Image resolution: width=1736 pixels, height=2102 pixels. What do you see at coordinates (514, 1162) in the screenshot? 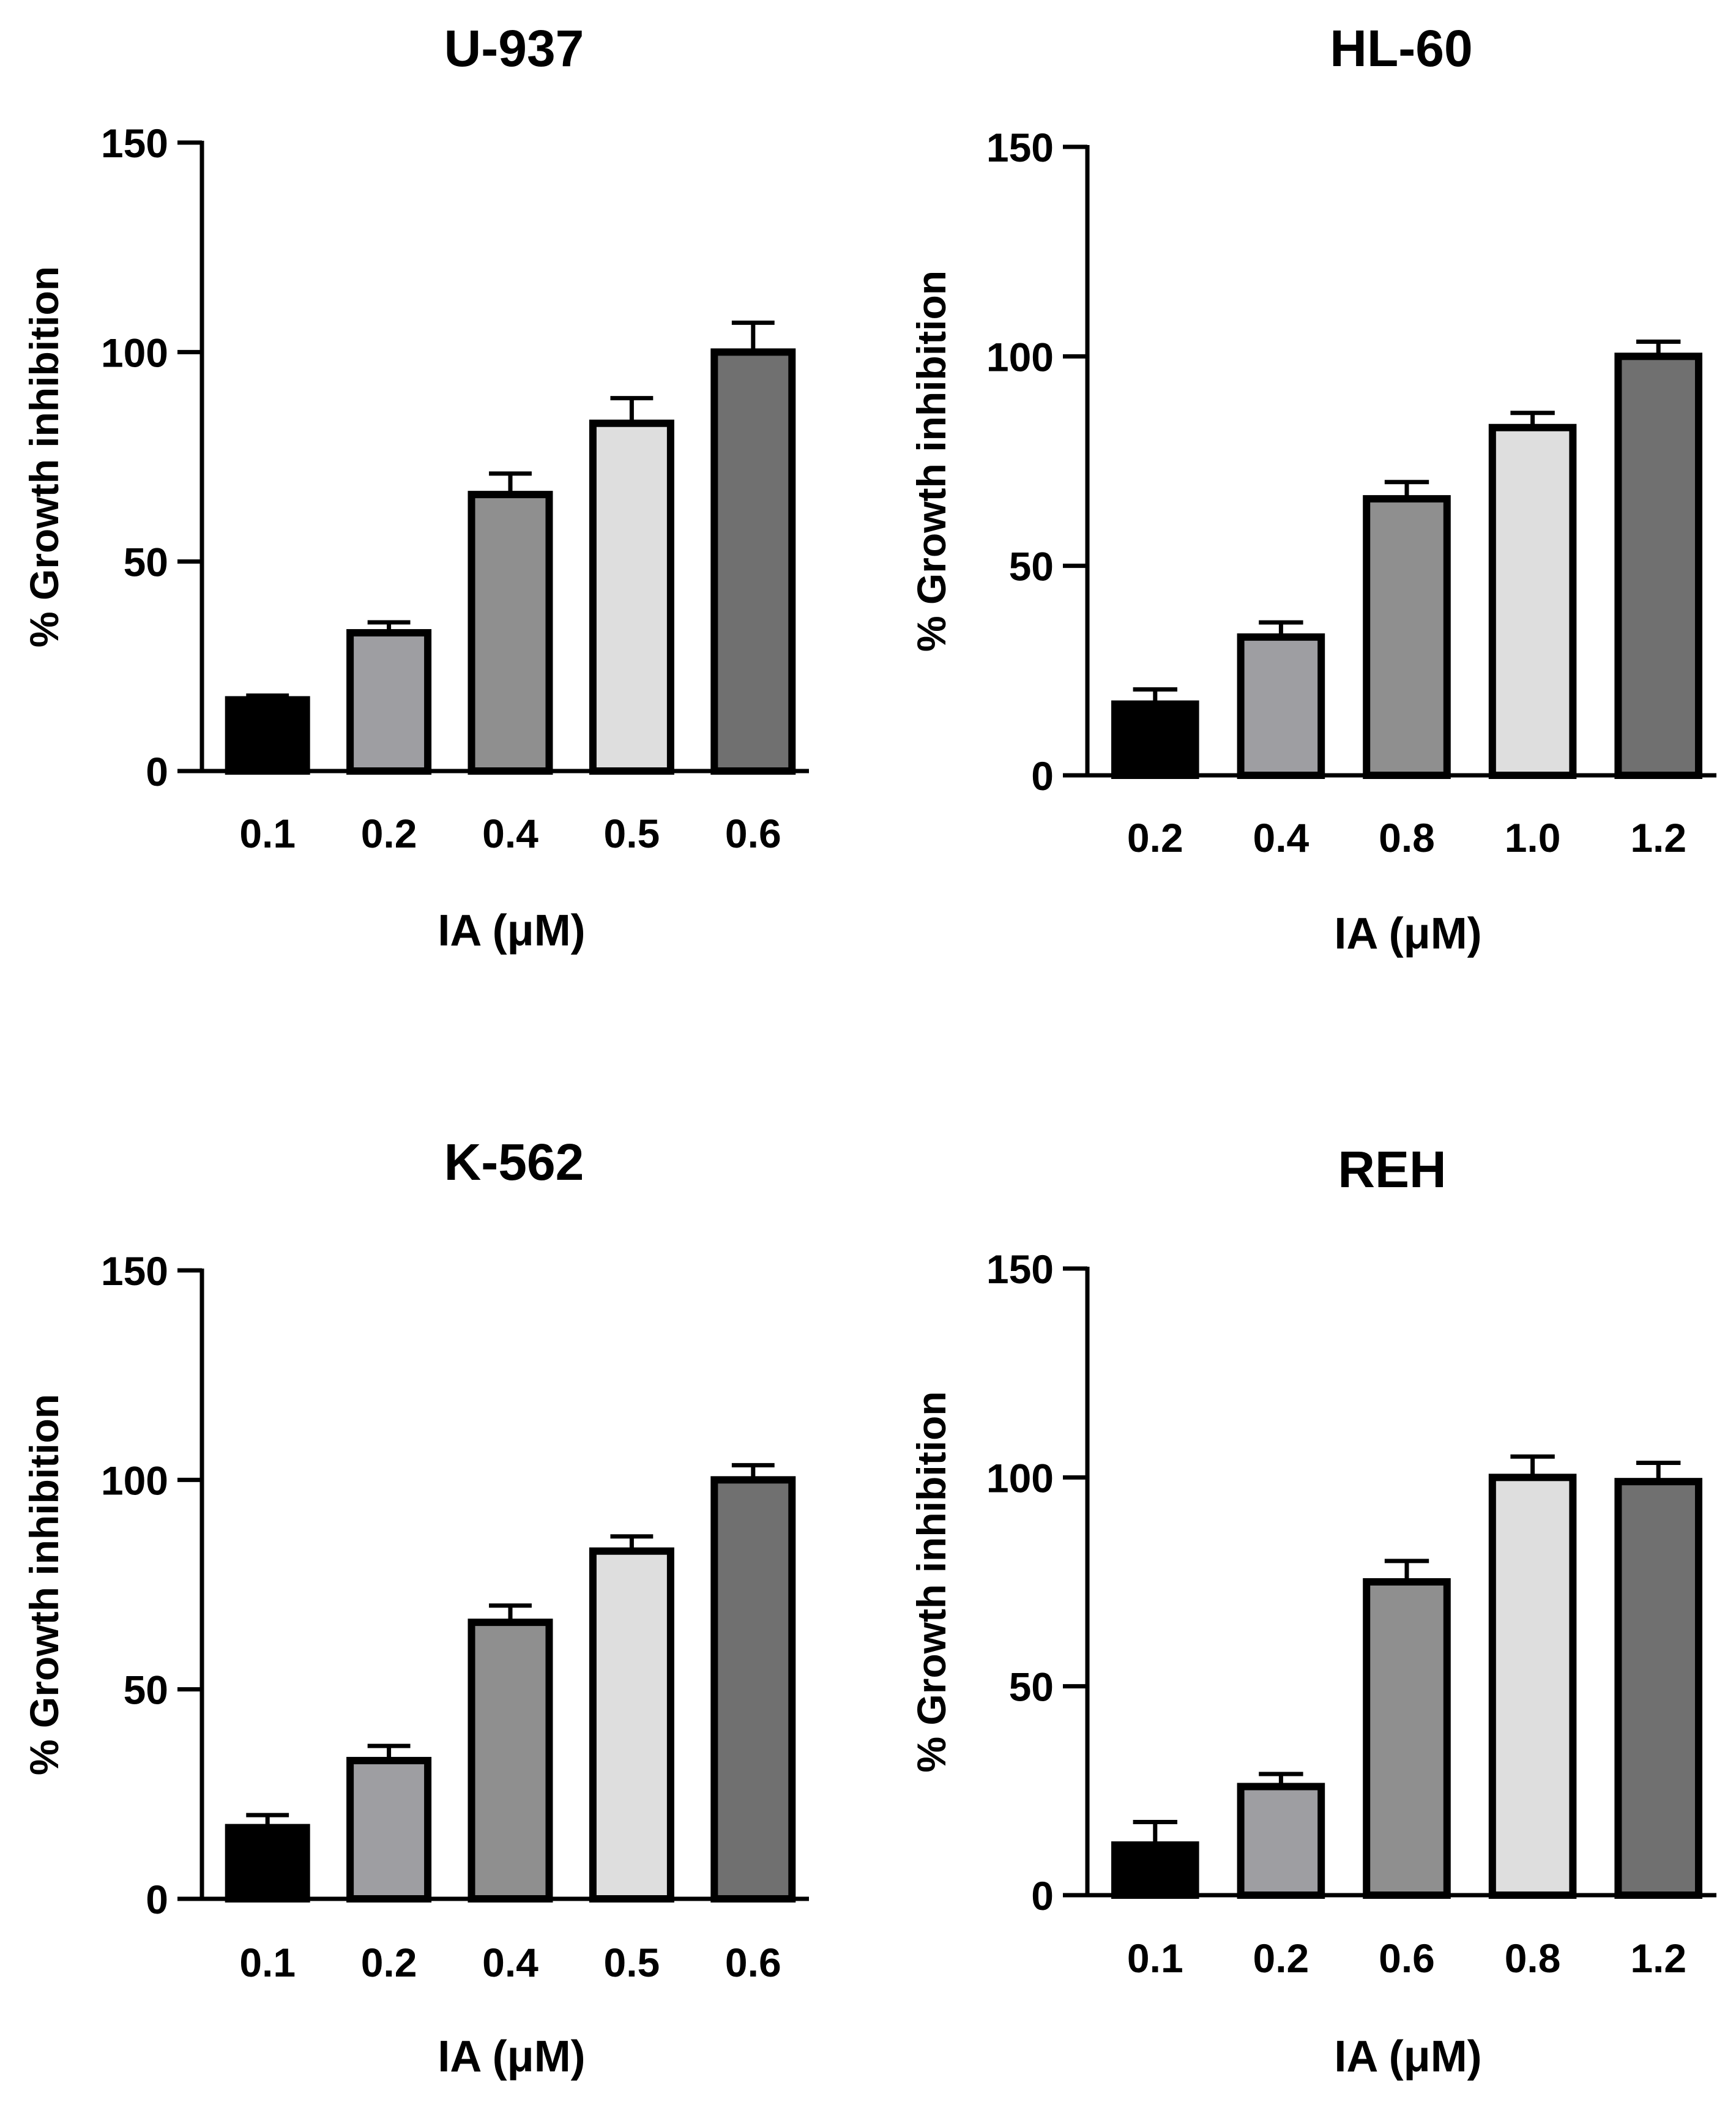
I see `chart-title: K-562` at bounding box center [514, 1162].